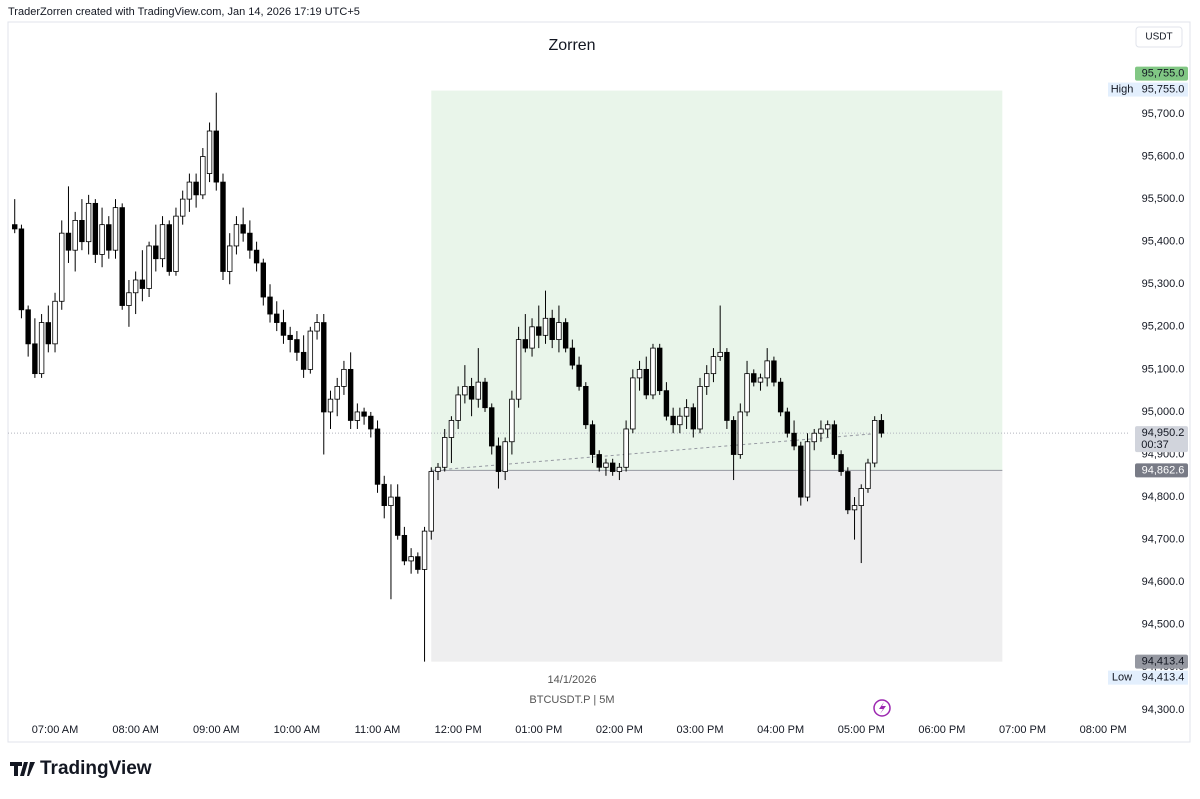 Image resolution: width=1200 pixels, height=799 pixels. Describe the element at coordinates (571, 700) in the screenshot. I see `symbol-label: BTCUSDT.P | 5M` at that location.